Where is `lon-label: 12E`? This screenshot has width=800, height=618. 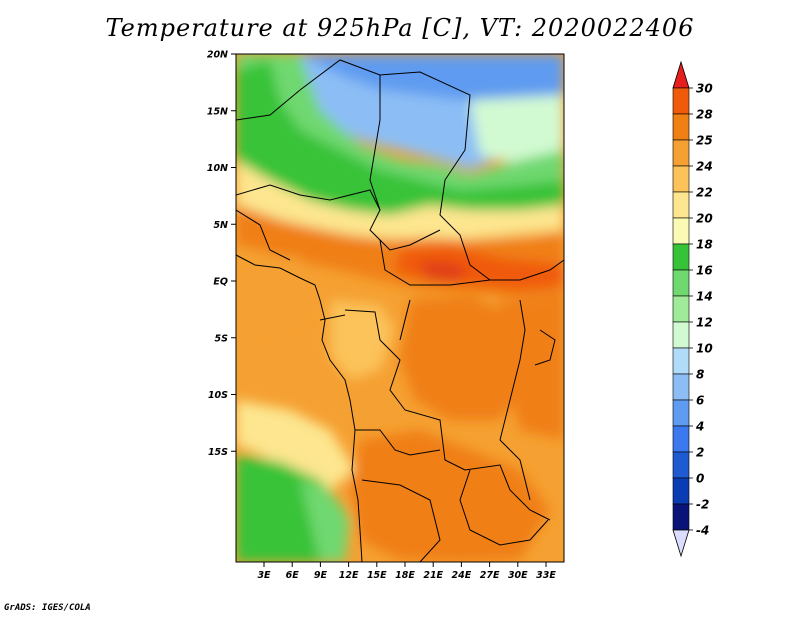 lon-label: 12E is located at coordinates (349, 575).